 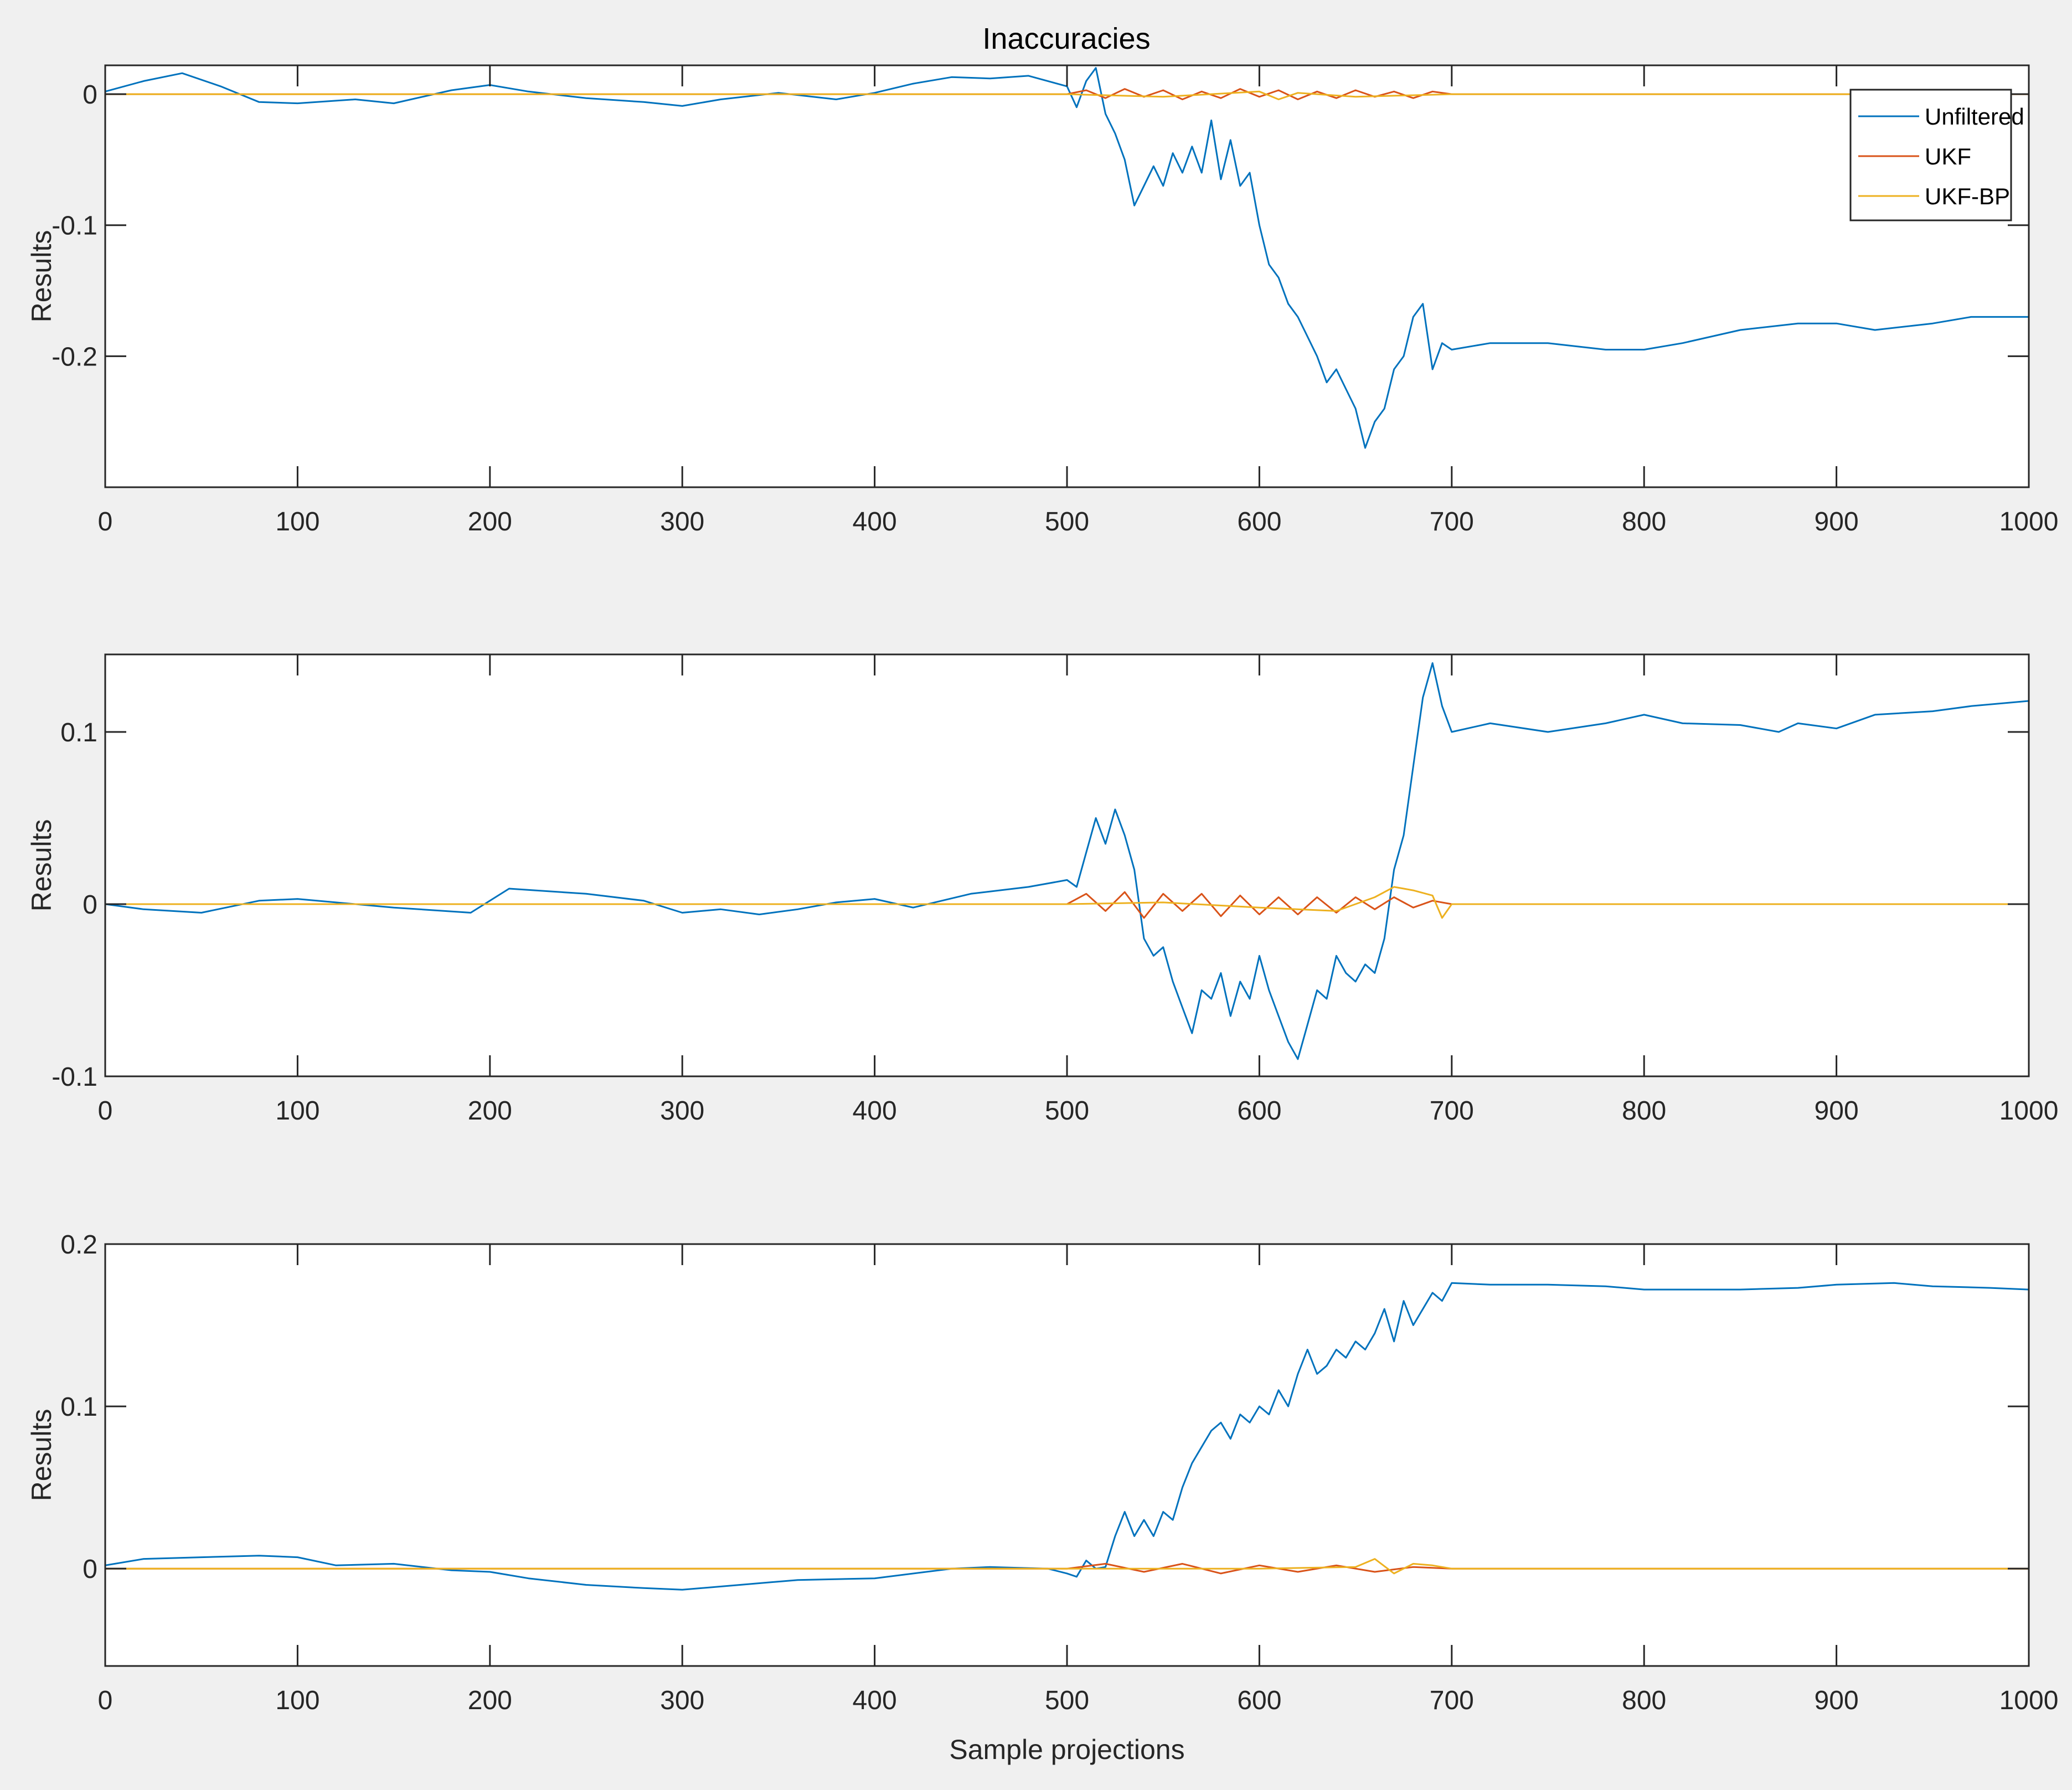 What do you see at coordinates (78, 1245) in the screenshot?
I see `y-tick-label: 0.2` at bounding box center [78, 1245].